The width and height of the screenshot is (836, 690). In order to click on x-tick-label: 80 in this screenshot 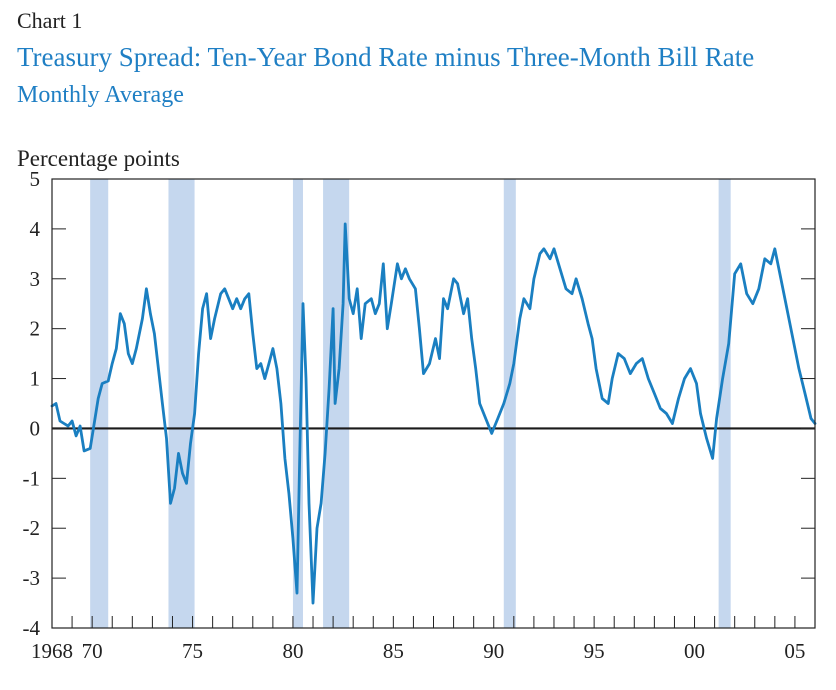, I will do `click(292, 651)`.